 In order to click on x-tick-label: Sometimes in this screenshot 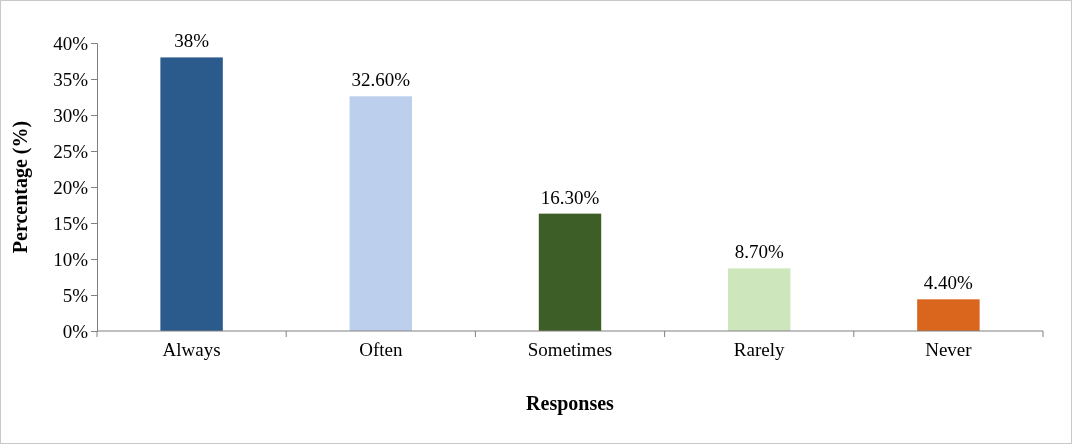, I will do `click(570, 350)`.